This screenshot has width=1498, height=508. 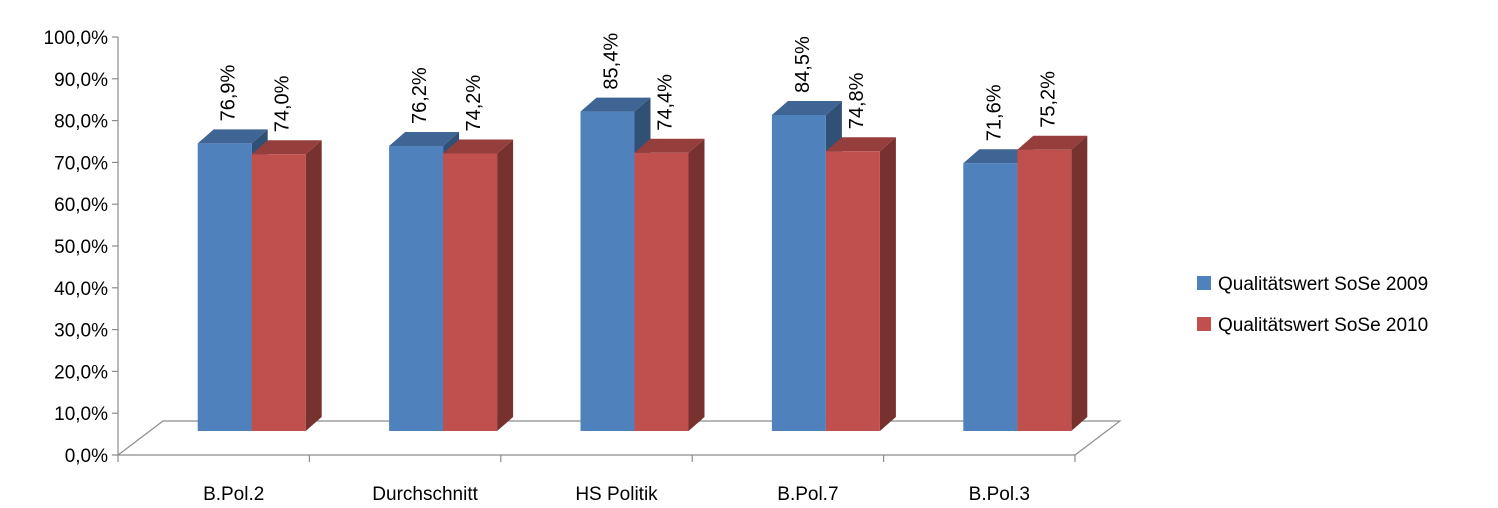 What do you see at coordinates (233, 494) in the screenshot?
I see `category-label: B.Pol.2` at bounding box center [233, 494].